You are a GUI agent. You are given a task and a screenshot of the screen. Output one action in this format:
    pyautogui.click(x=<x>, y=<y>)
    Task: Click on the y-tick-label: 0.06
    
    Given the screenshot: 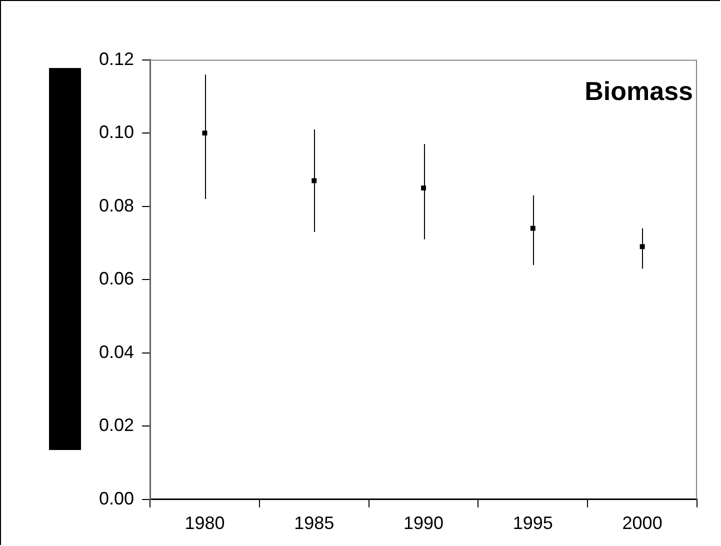 What is the action you would take?
    pyautogui.click(x=116, y=278)
    